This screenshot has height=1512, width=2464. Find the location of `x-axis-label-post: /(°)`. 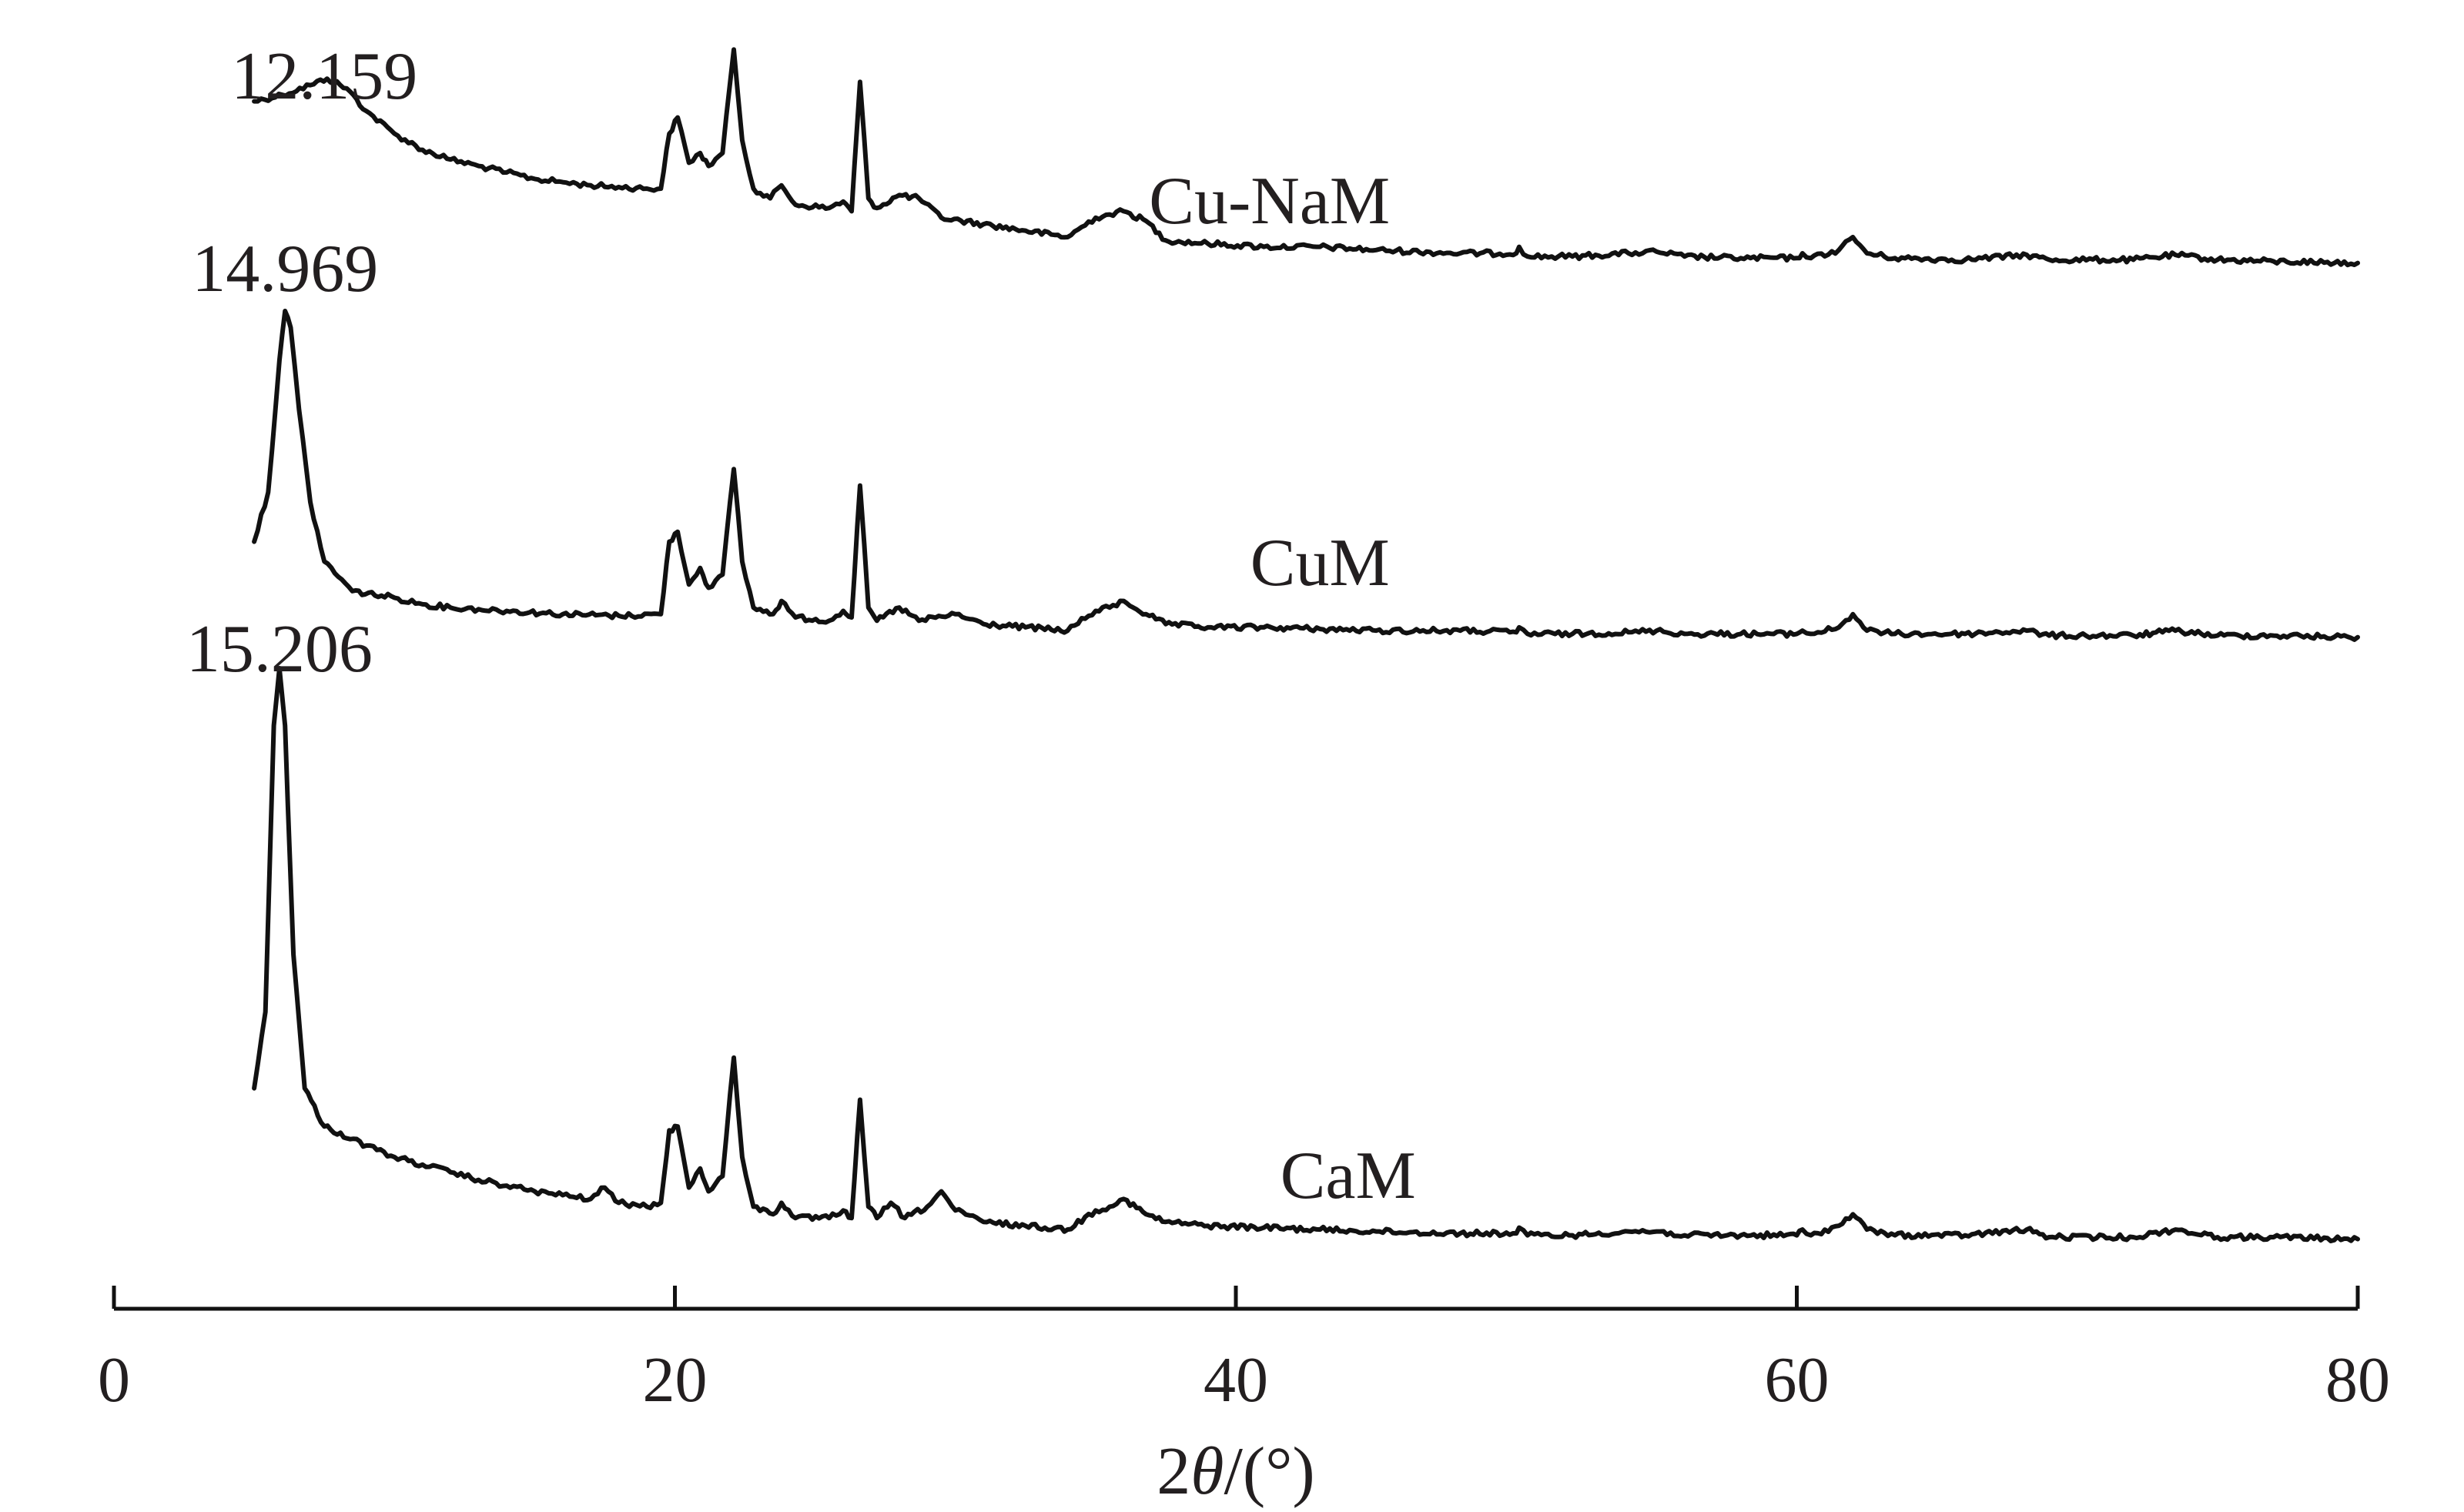

x-axis-label-post: /(°) is located at coordinates (1269, 1471).